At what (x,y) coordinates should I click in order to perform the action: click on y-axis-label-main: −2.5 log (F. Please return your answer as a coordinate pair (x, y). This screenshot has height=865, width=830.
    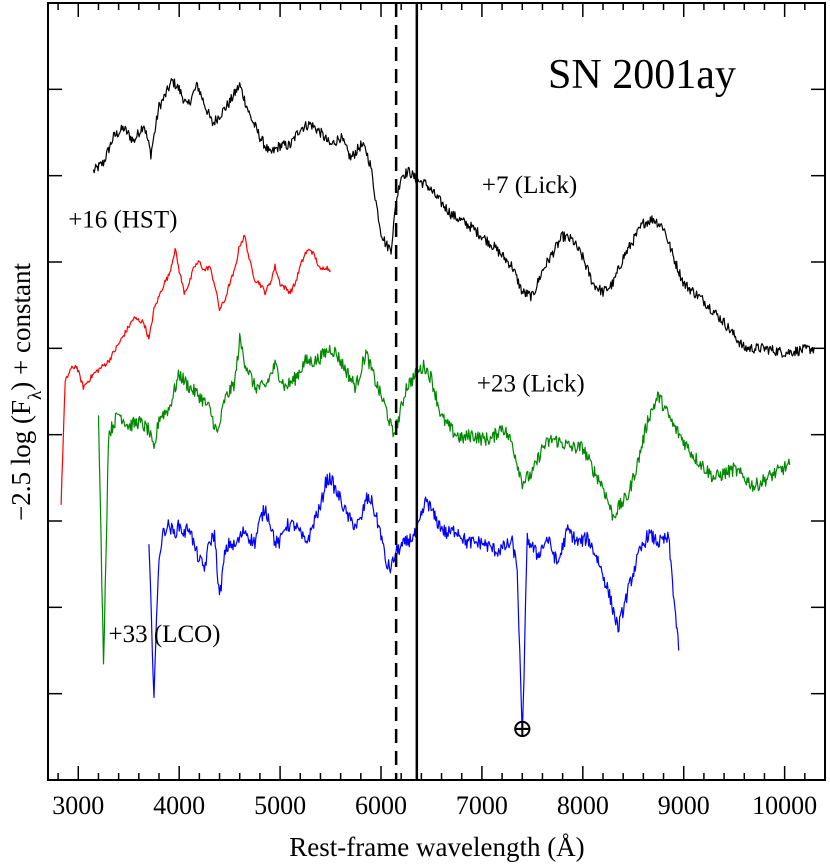
    Looking at the image, I should click on (21, 460).